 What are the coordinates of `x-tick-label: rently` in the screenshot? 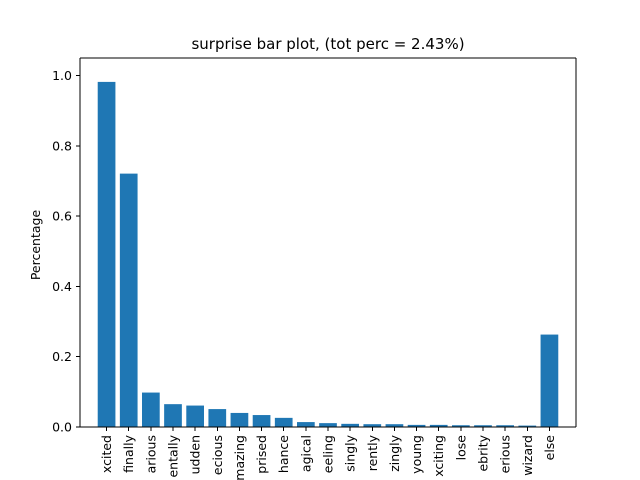 It's located at (372, 452).